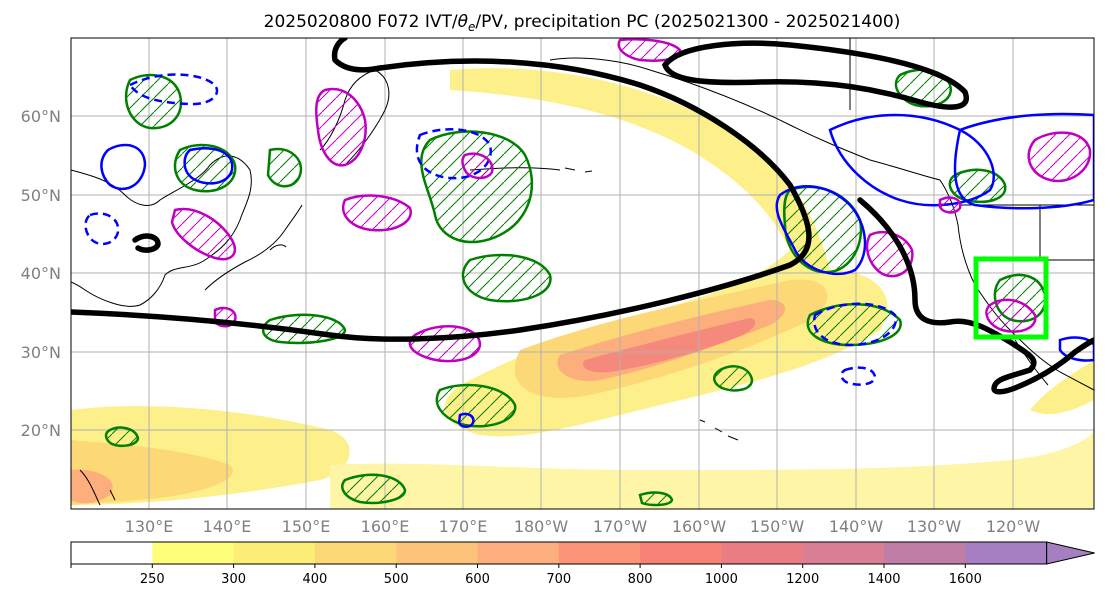 The height and width of the screenshot is (603, 1105). I want to click on japan-coast, so click(253, 247).